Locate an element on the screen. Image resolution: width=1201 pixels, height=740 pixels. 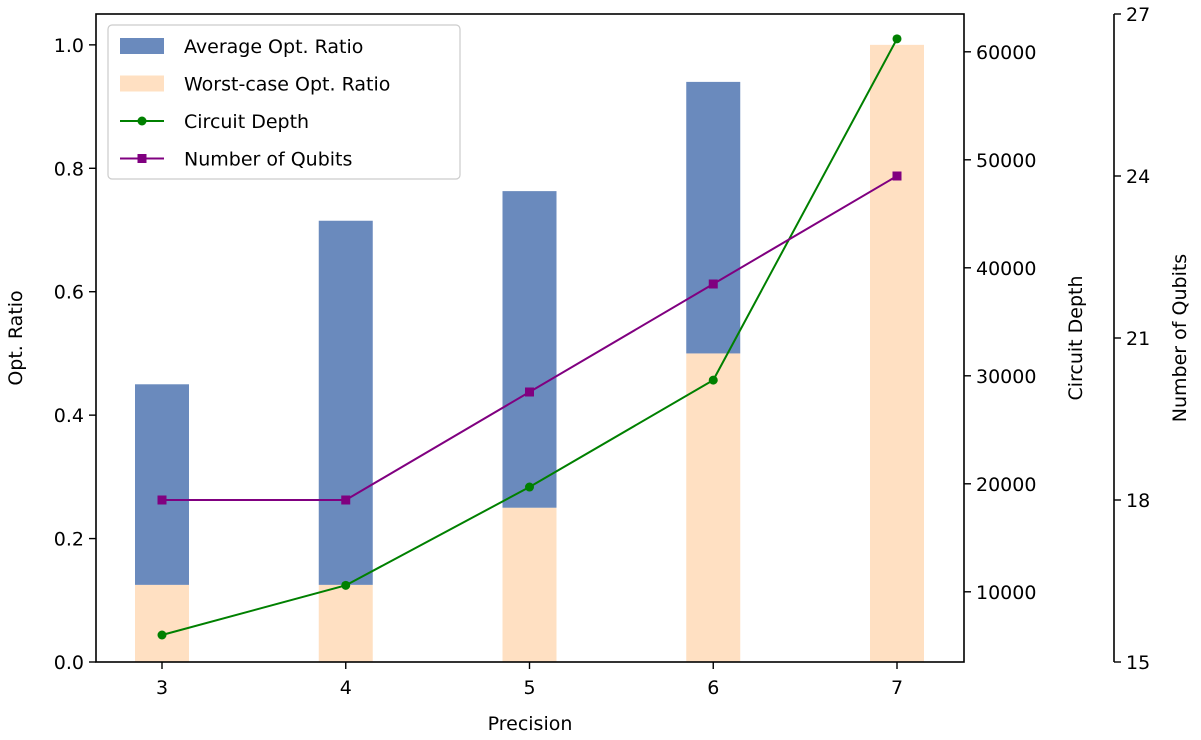
legend-marker-number-of-qubits is located at coordinates (142, 158).